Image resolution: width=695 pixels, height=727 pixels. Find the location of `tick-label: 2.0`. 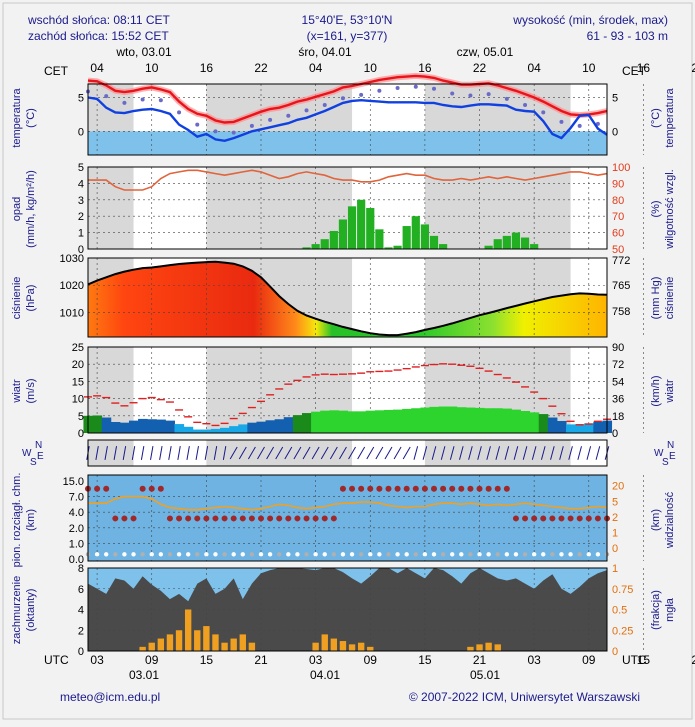

tick-label: 2.0 is located at coordinates (76, 529).